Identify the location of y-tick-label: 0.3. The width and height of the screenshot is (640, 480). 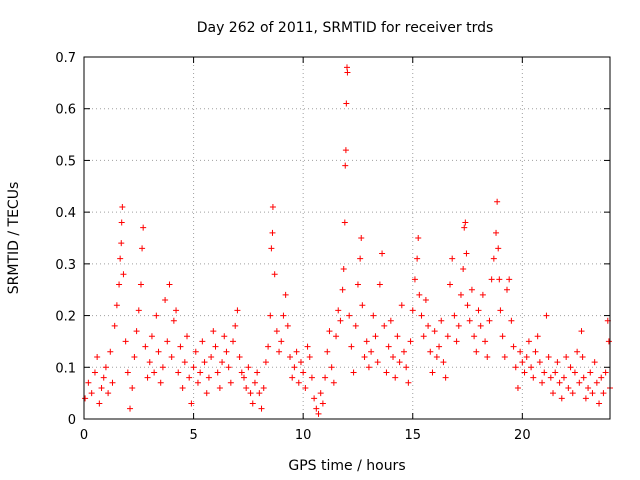
(65, 265).